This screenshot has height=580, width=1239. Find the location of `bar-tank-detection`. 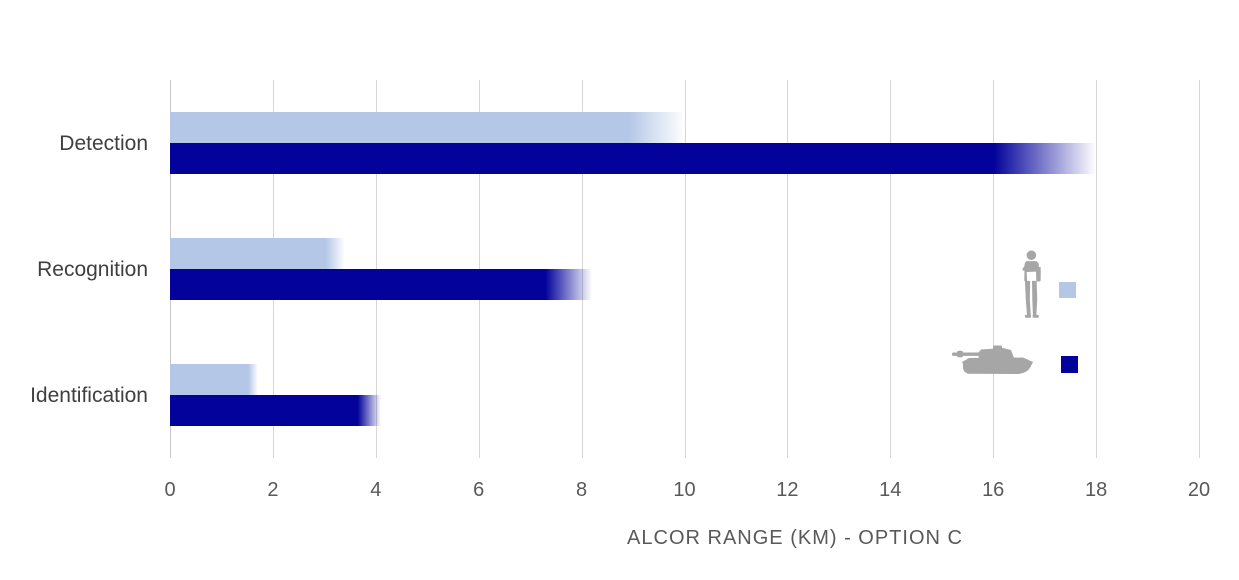

bar-tank-detection is located at coordinates (633, 158).